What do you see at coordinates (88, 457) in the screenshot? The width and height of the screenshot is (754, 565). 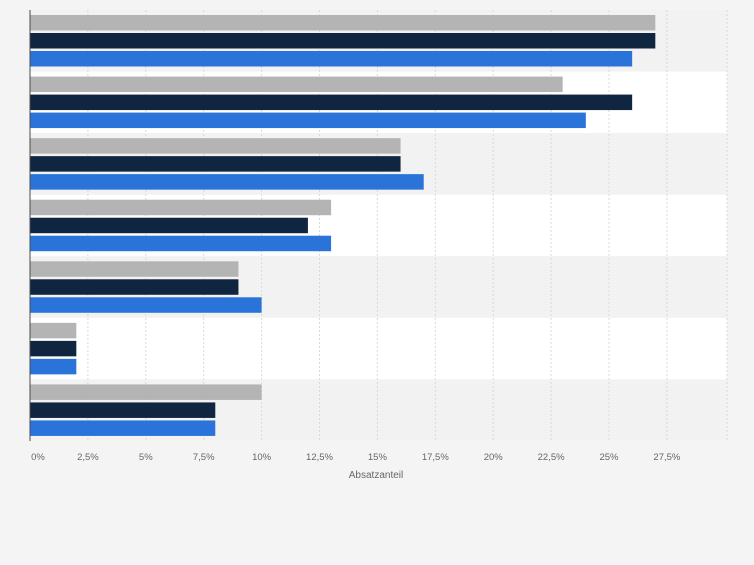 I see `x-tick-label: 2,5%` at bounding box center [88, 457].